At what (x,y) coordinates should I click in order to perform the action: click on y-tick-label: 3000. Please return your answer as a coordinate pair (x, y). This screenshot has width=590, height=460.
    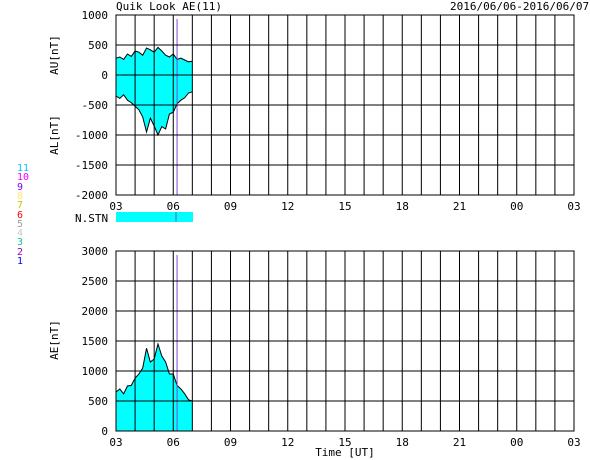
    Looking at the image, I should click on (95, 251).